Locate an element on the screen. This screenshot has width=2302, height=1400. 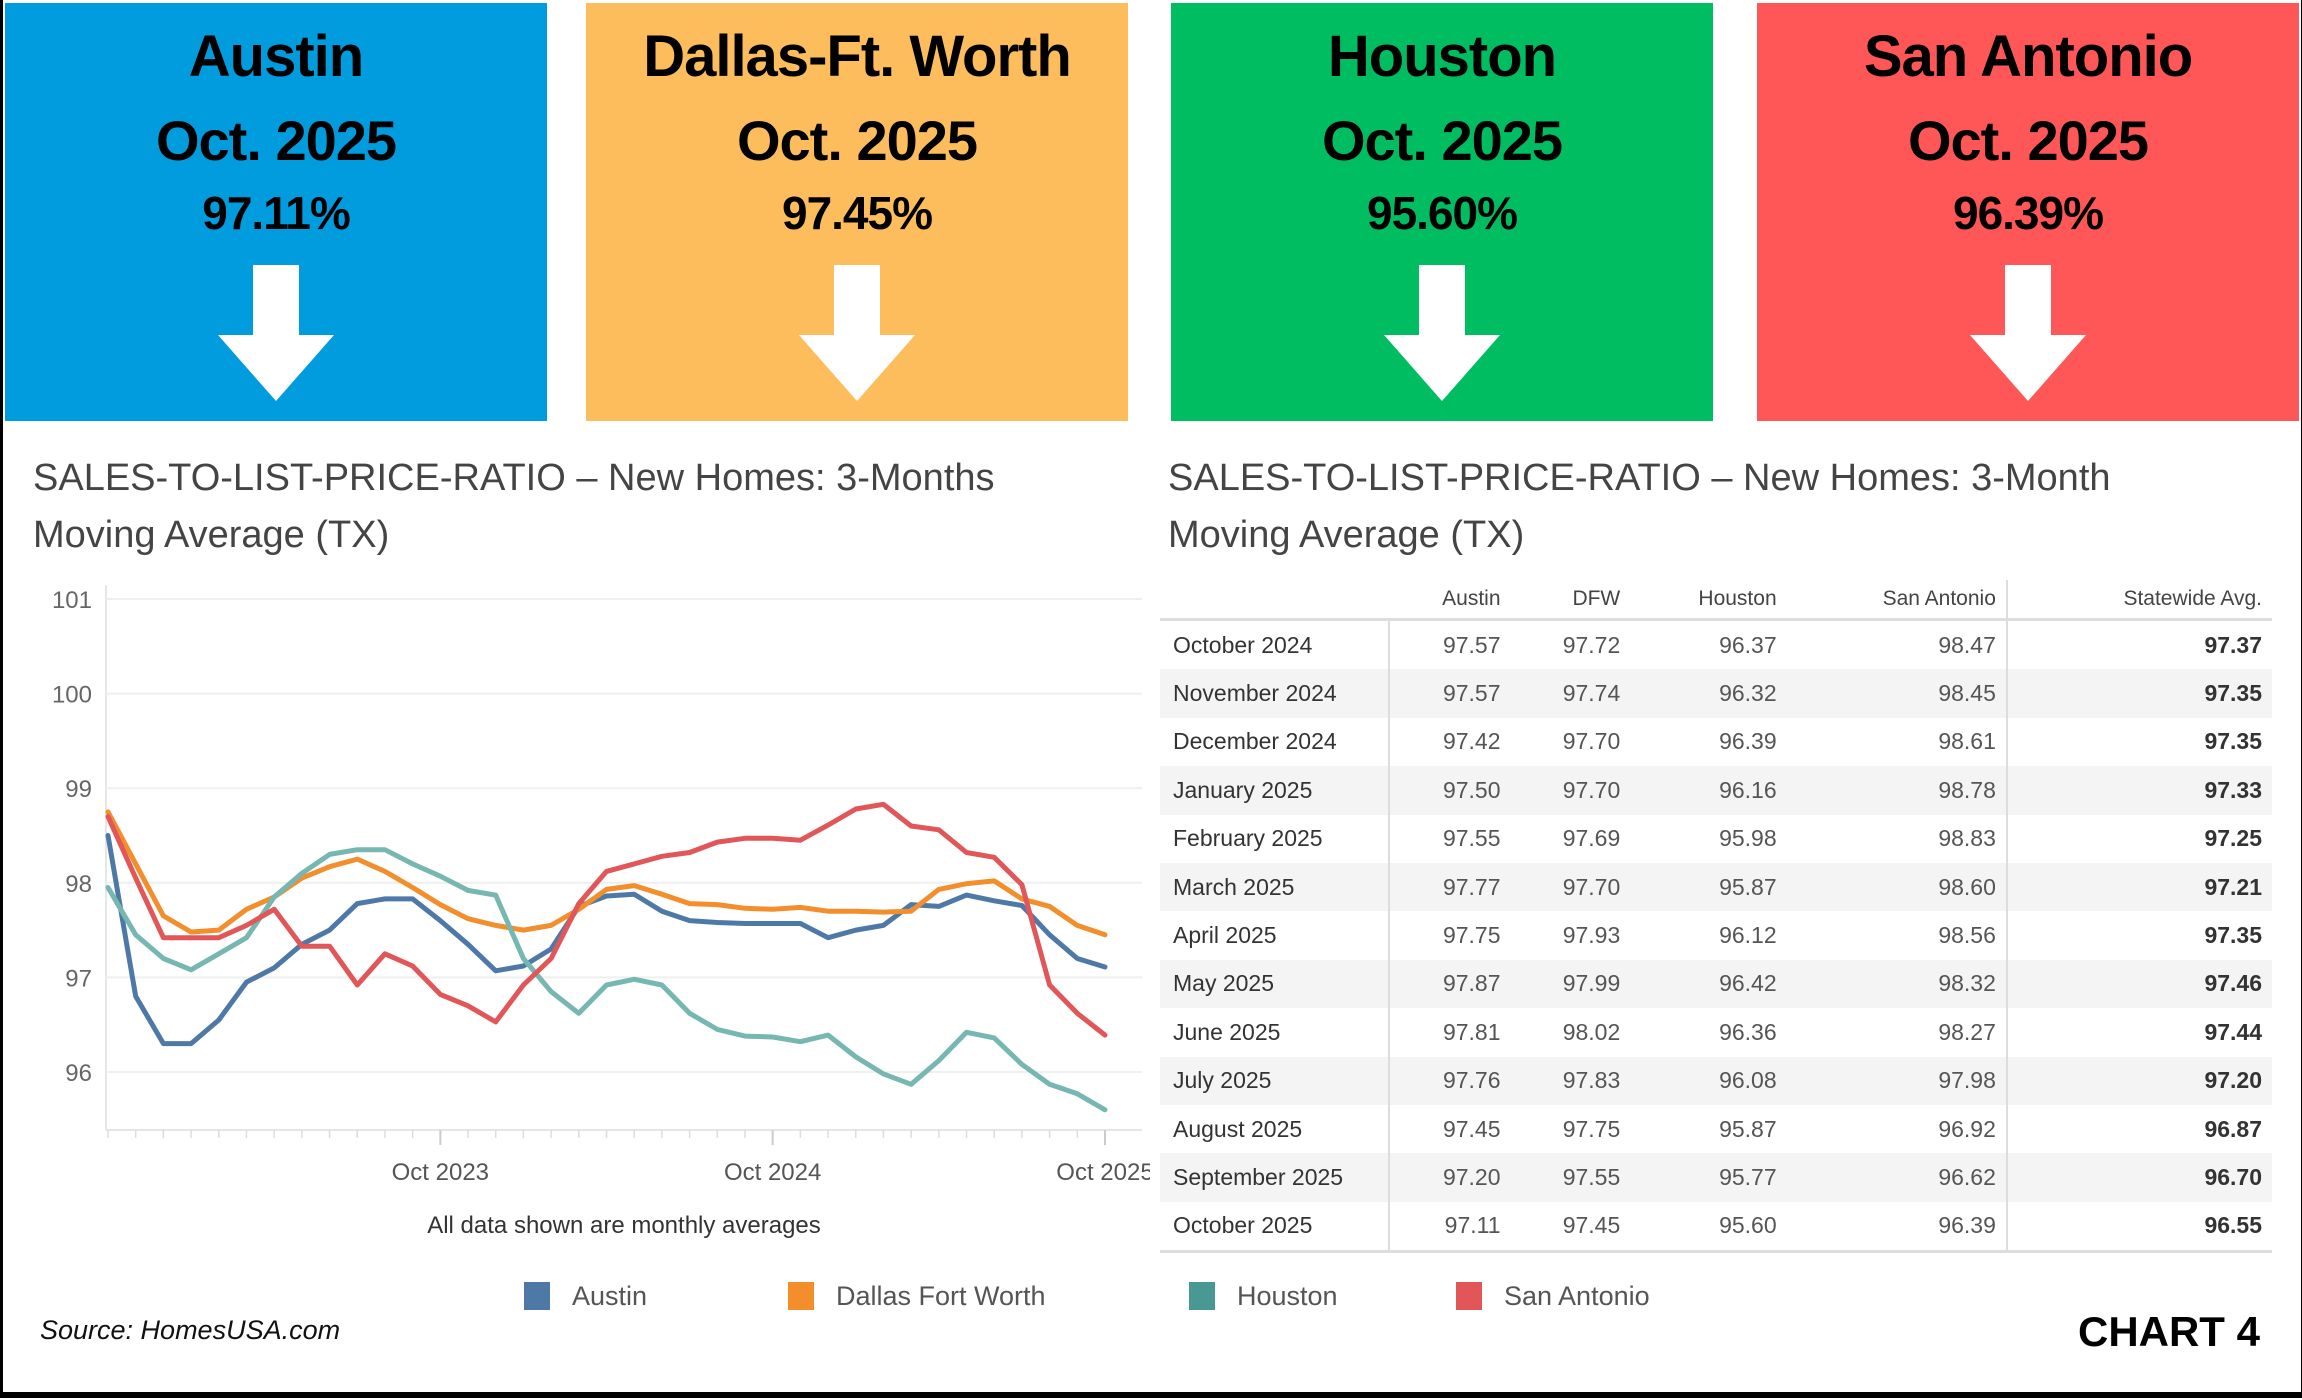
table-cell: 95.87 is located at coordinates (1748, 1128).